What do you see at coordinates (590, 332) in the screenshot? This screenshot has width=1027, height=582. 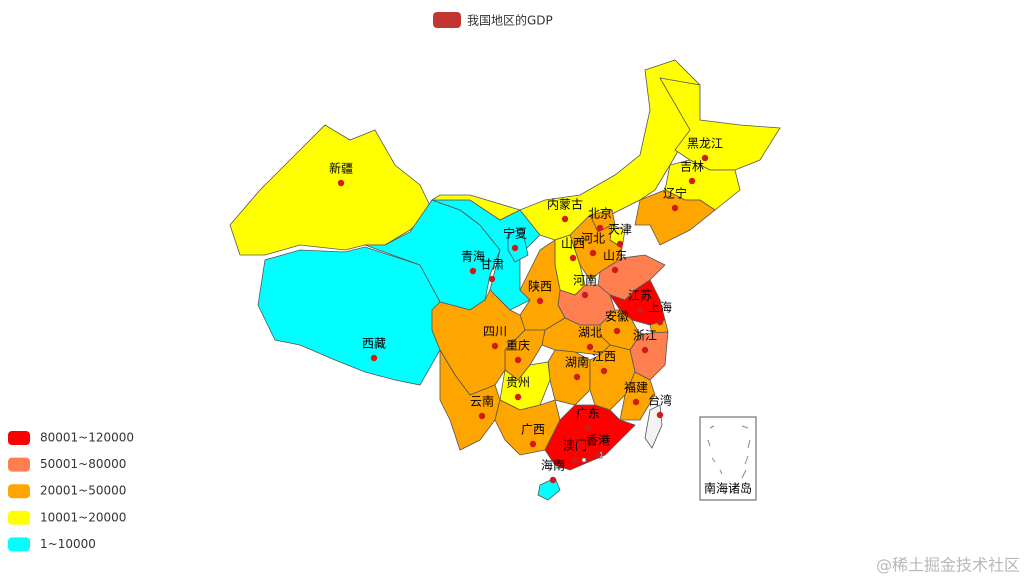 I see `region-label: 湖北` at bounding box center [590, 332].